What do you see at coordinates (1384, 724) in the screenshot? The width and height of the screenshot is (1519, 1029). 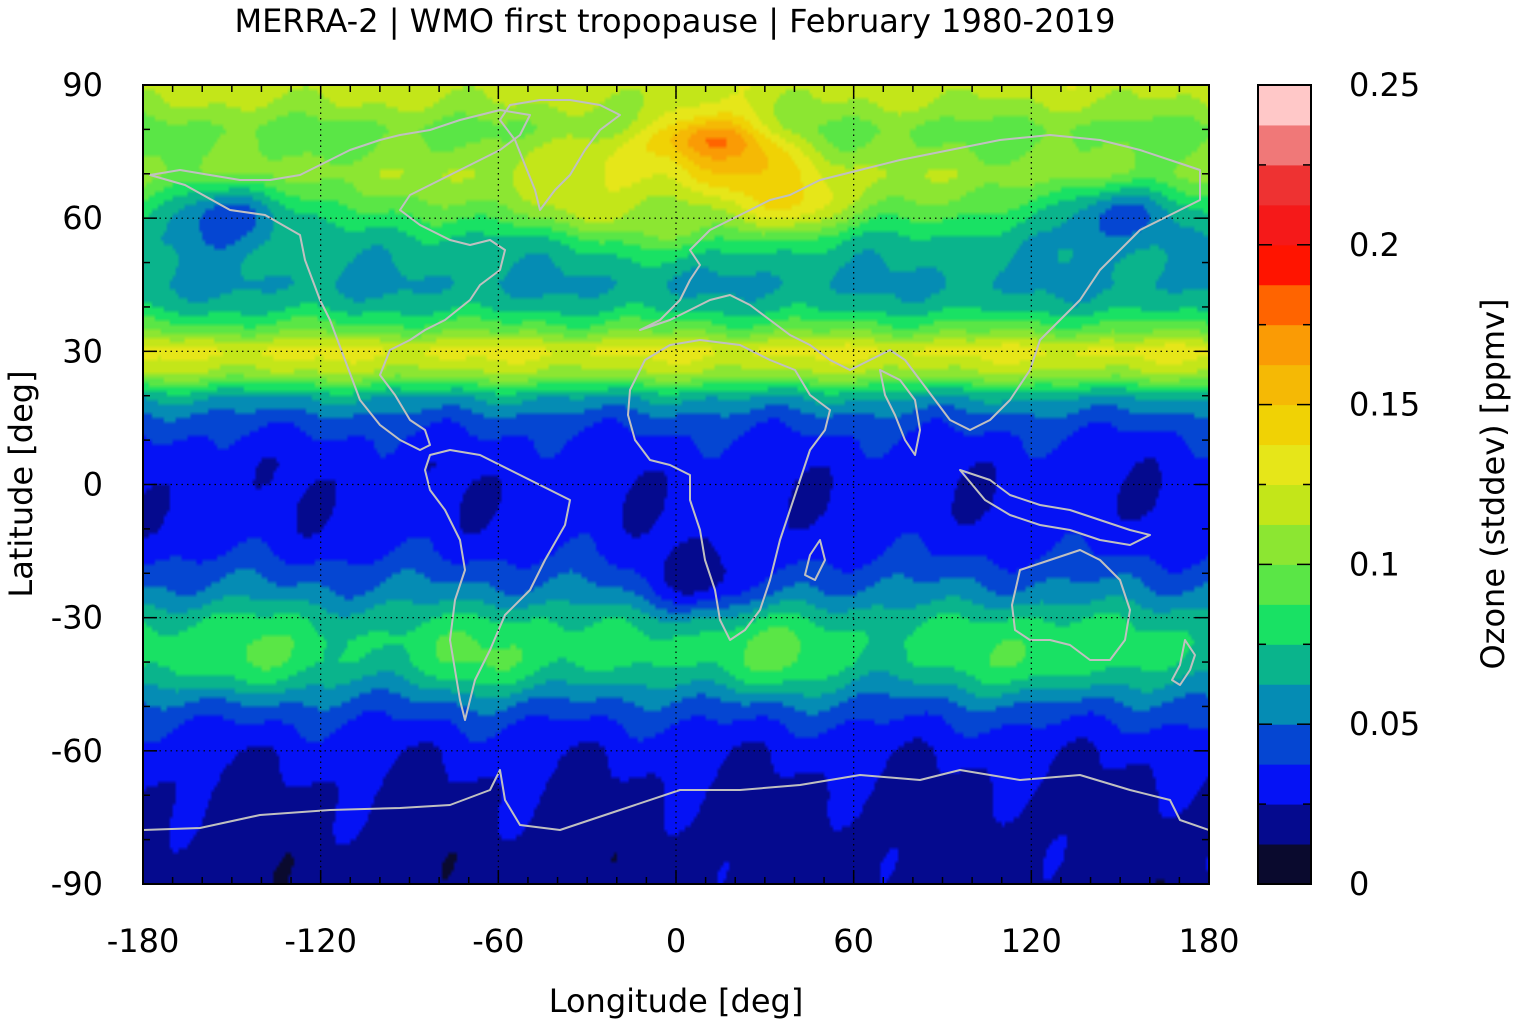 I see `colorbar-tick-label: 0.05` at bounding box center [1384, 724].